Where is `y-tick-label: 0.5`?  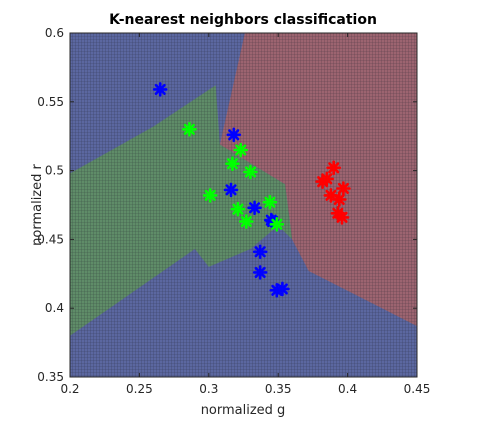
y-tick-label: 0.5 is located at coordinates (54, 171).